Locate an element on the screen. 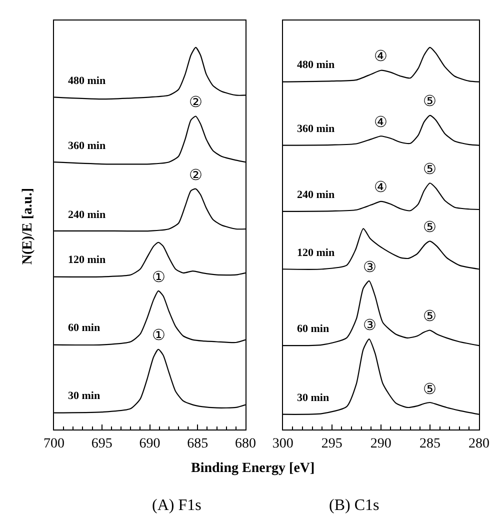 The image size is (504, 524). x-tick-label: 700 is located at coordinates (54, 444).